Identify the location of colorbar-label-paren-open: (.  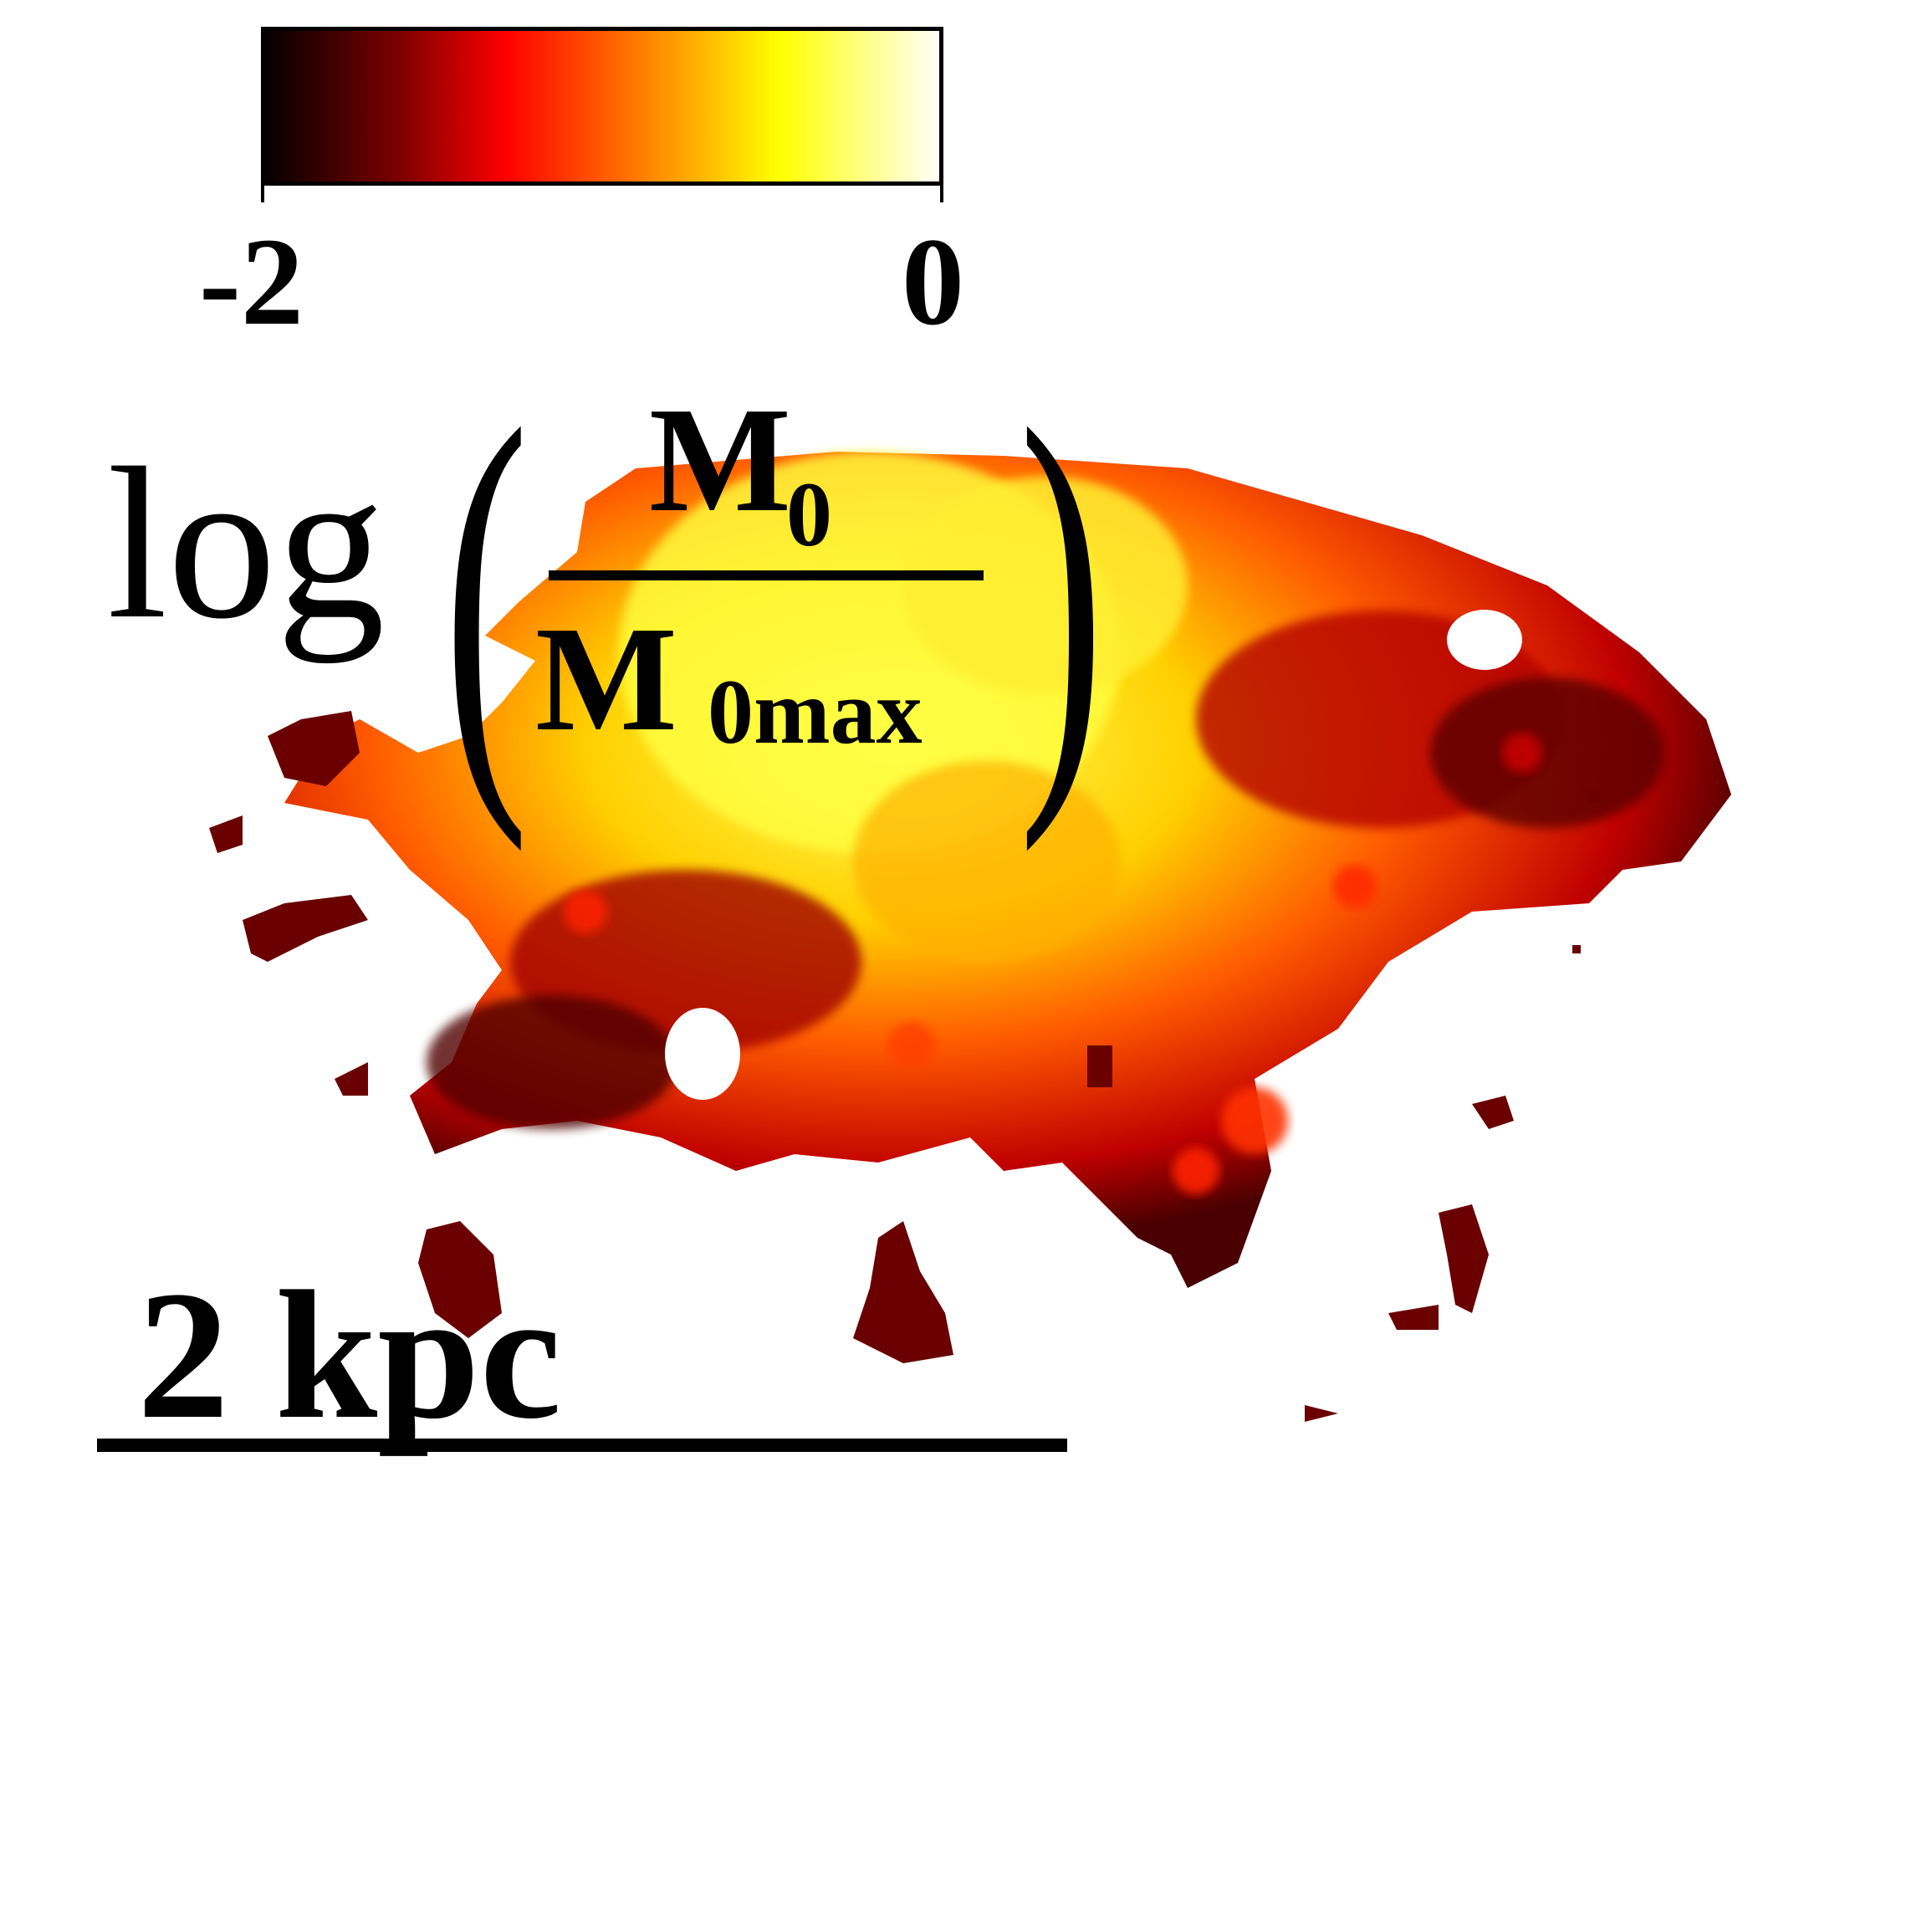
(486, 594).